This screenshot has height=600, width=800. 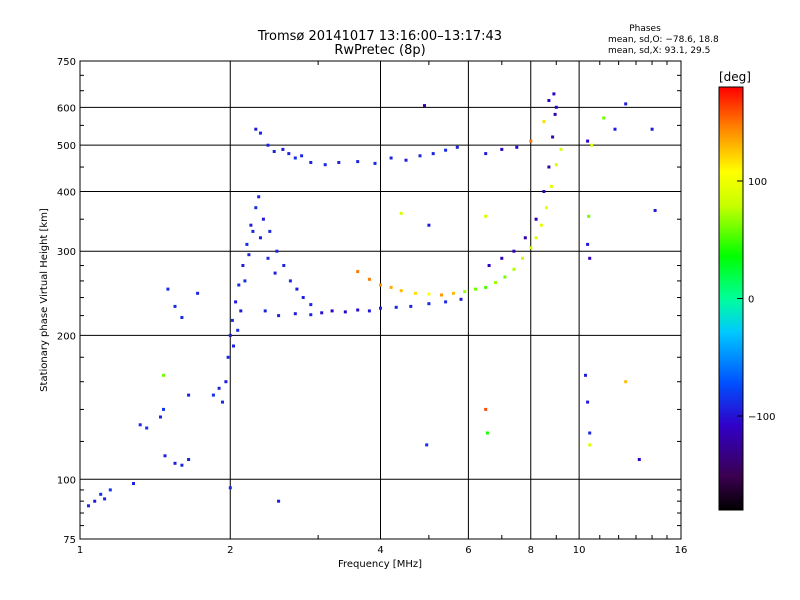 I want to click on y-tick-label: 750, so click(x=66, y=62).